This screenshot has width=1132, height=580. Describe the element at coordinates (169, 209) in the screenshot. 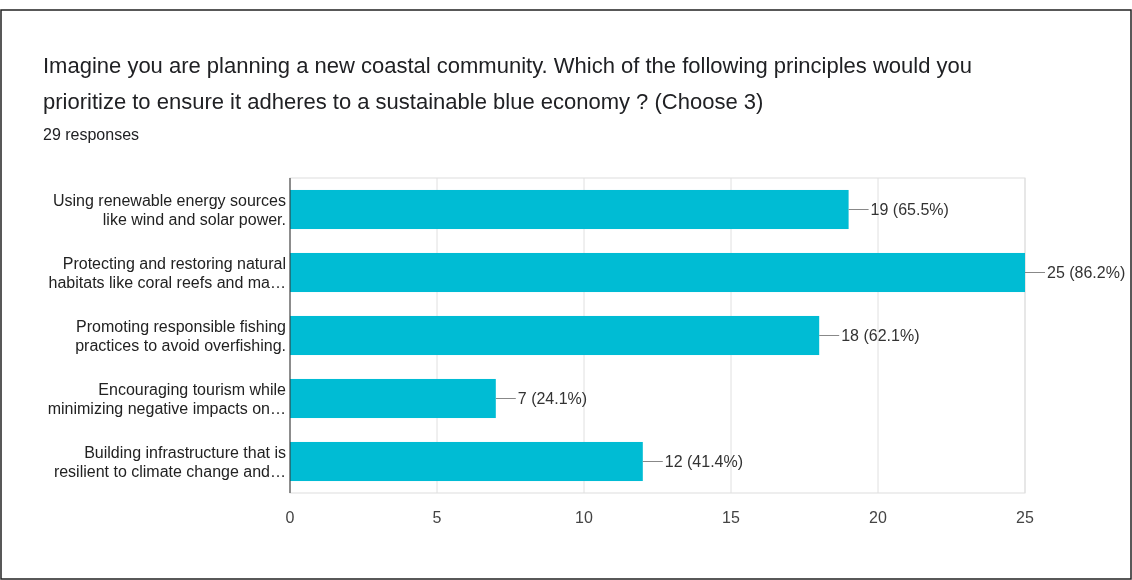

I see `y-tick-label: Using renewable energy sources like wind and solar power.` at that location.